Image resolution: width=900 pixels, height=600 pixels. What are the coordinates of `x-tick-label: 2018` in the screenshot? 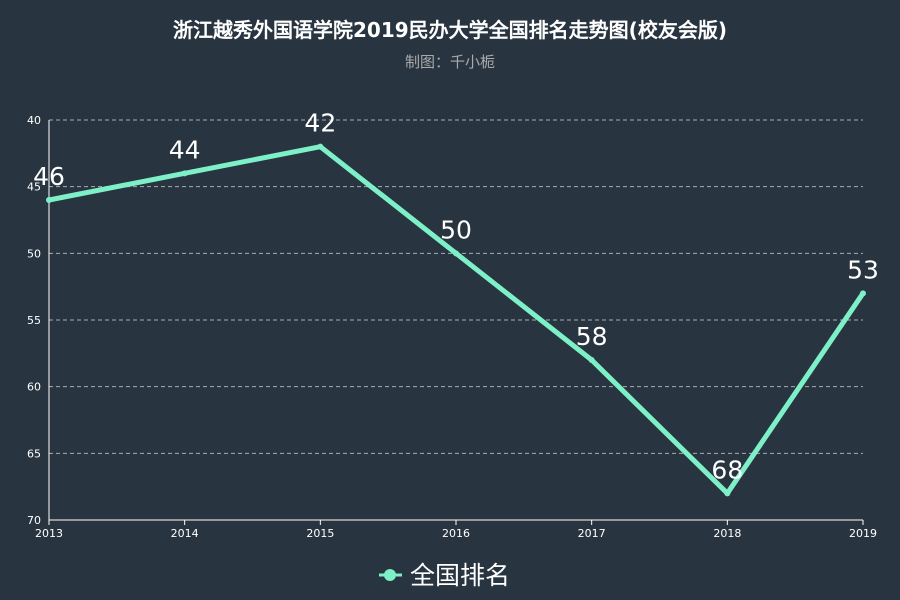 It's located at (727, 533).